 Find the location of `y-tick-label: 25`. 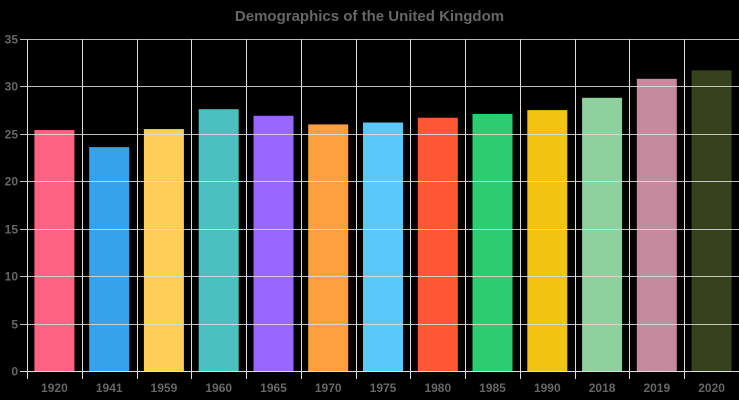

y-tick-label: 25 is located at coordinates (12, 135).